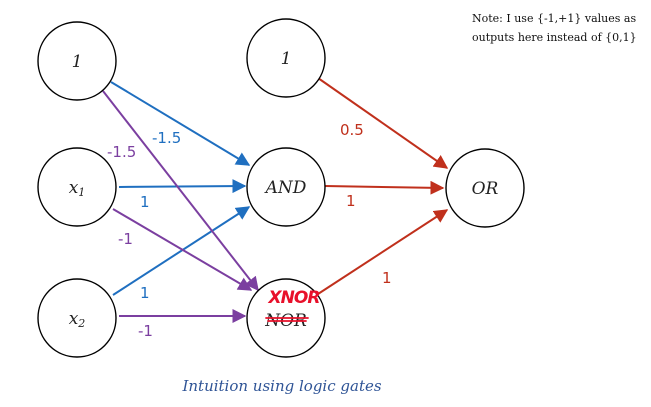 Image resolution: width=651 pixels, height=407 pixels. I want to click on node-x1-label: x1, so click(77, 188).